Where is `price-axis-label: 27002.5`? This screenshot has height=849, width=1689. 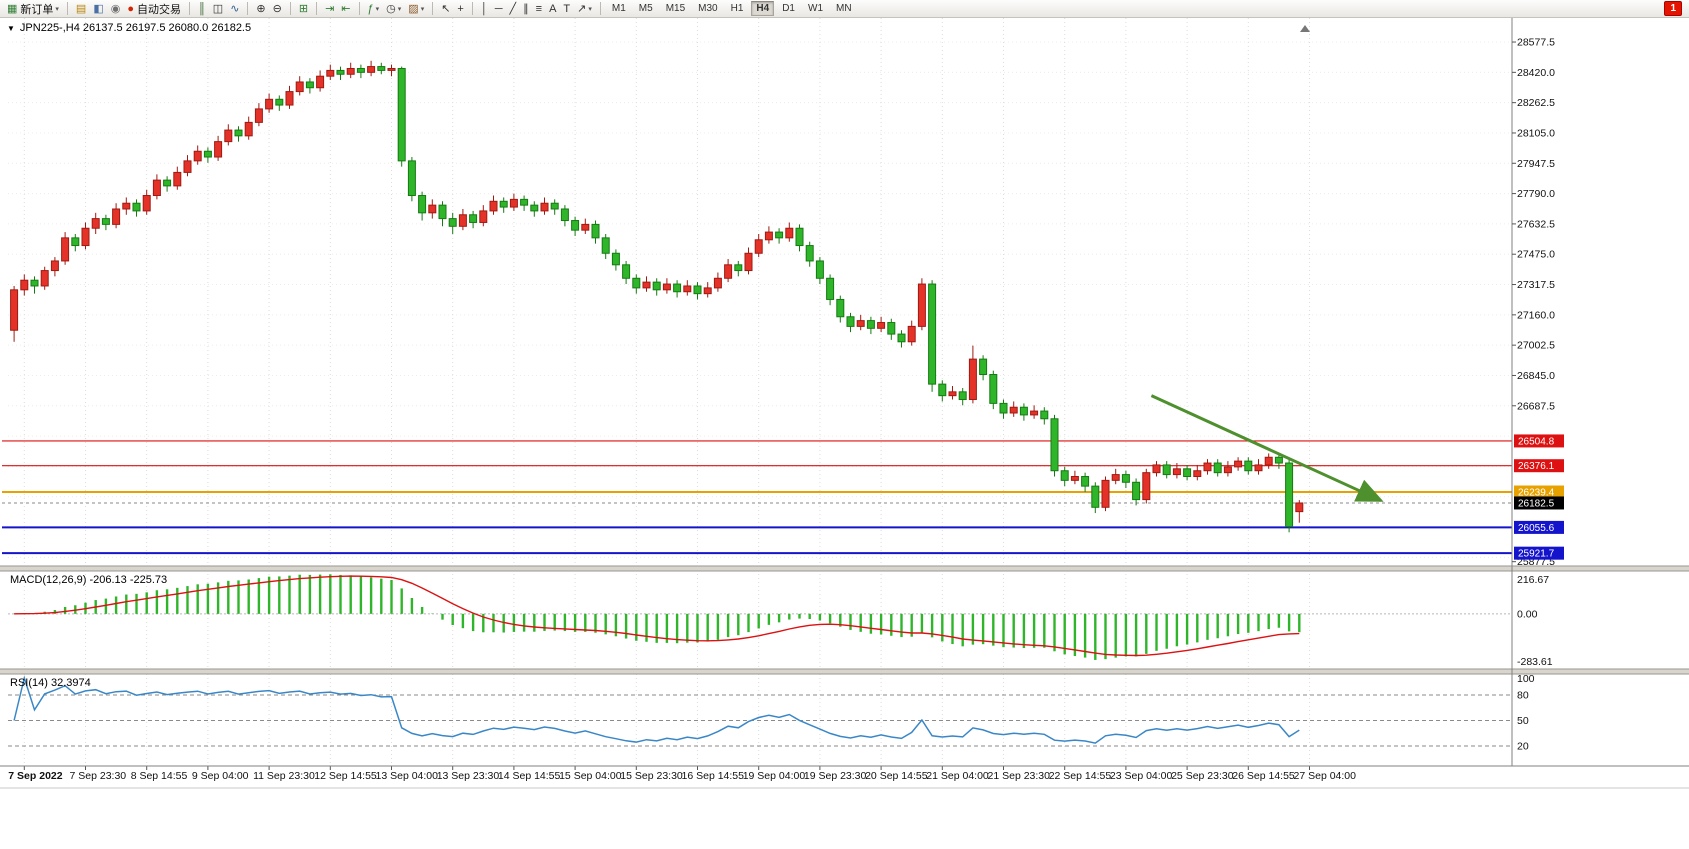 price-axis-label: 27002.5 is located at coordinates (1536, 346).